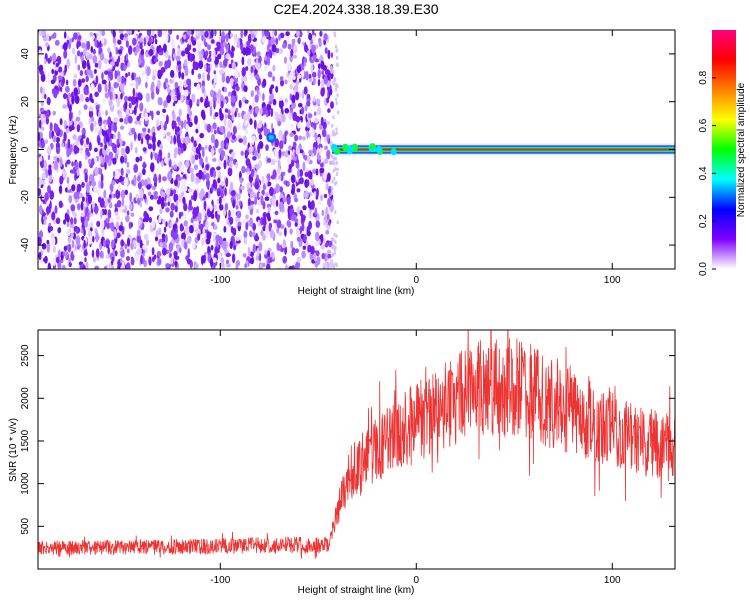 The image size is (750, 605). Describe the element at coordinates (703, 125) in the screenshot. I see `colorbar-tick-label: 0.6` at that location.